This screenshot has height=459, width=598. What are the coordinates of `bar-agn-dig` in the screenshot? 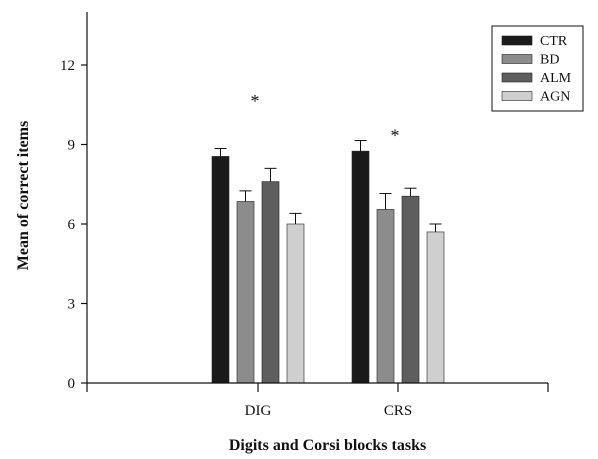 It's located at (295, 303).